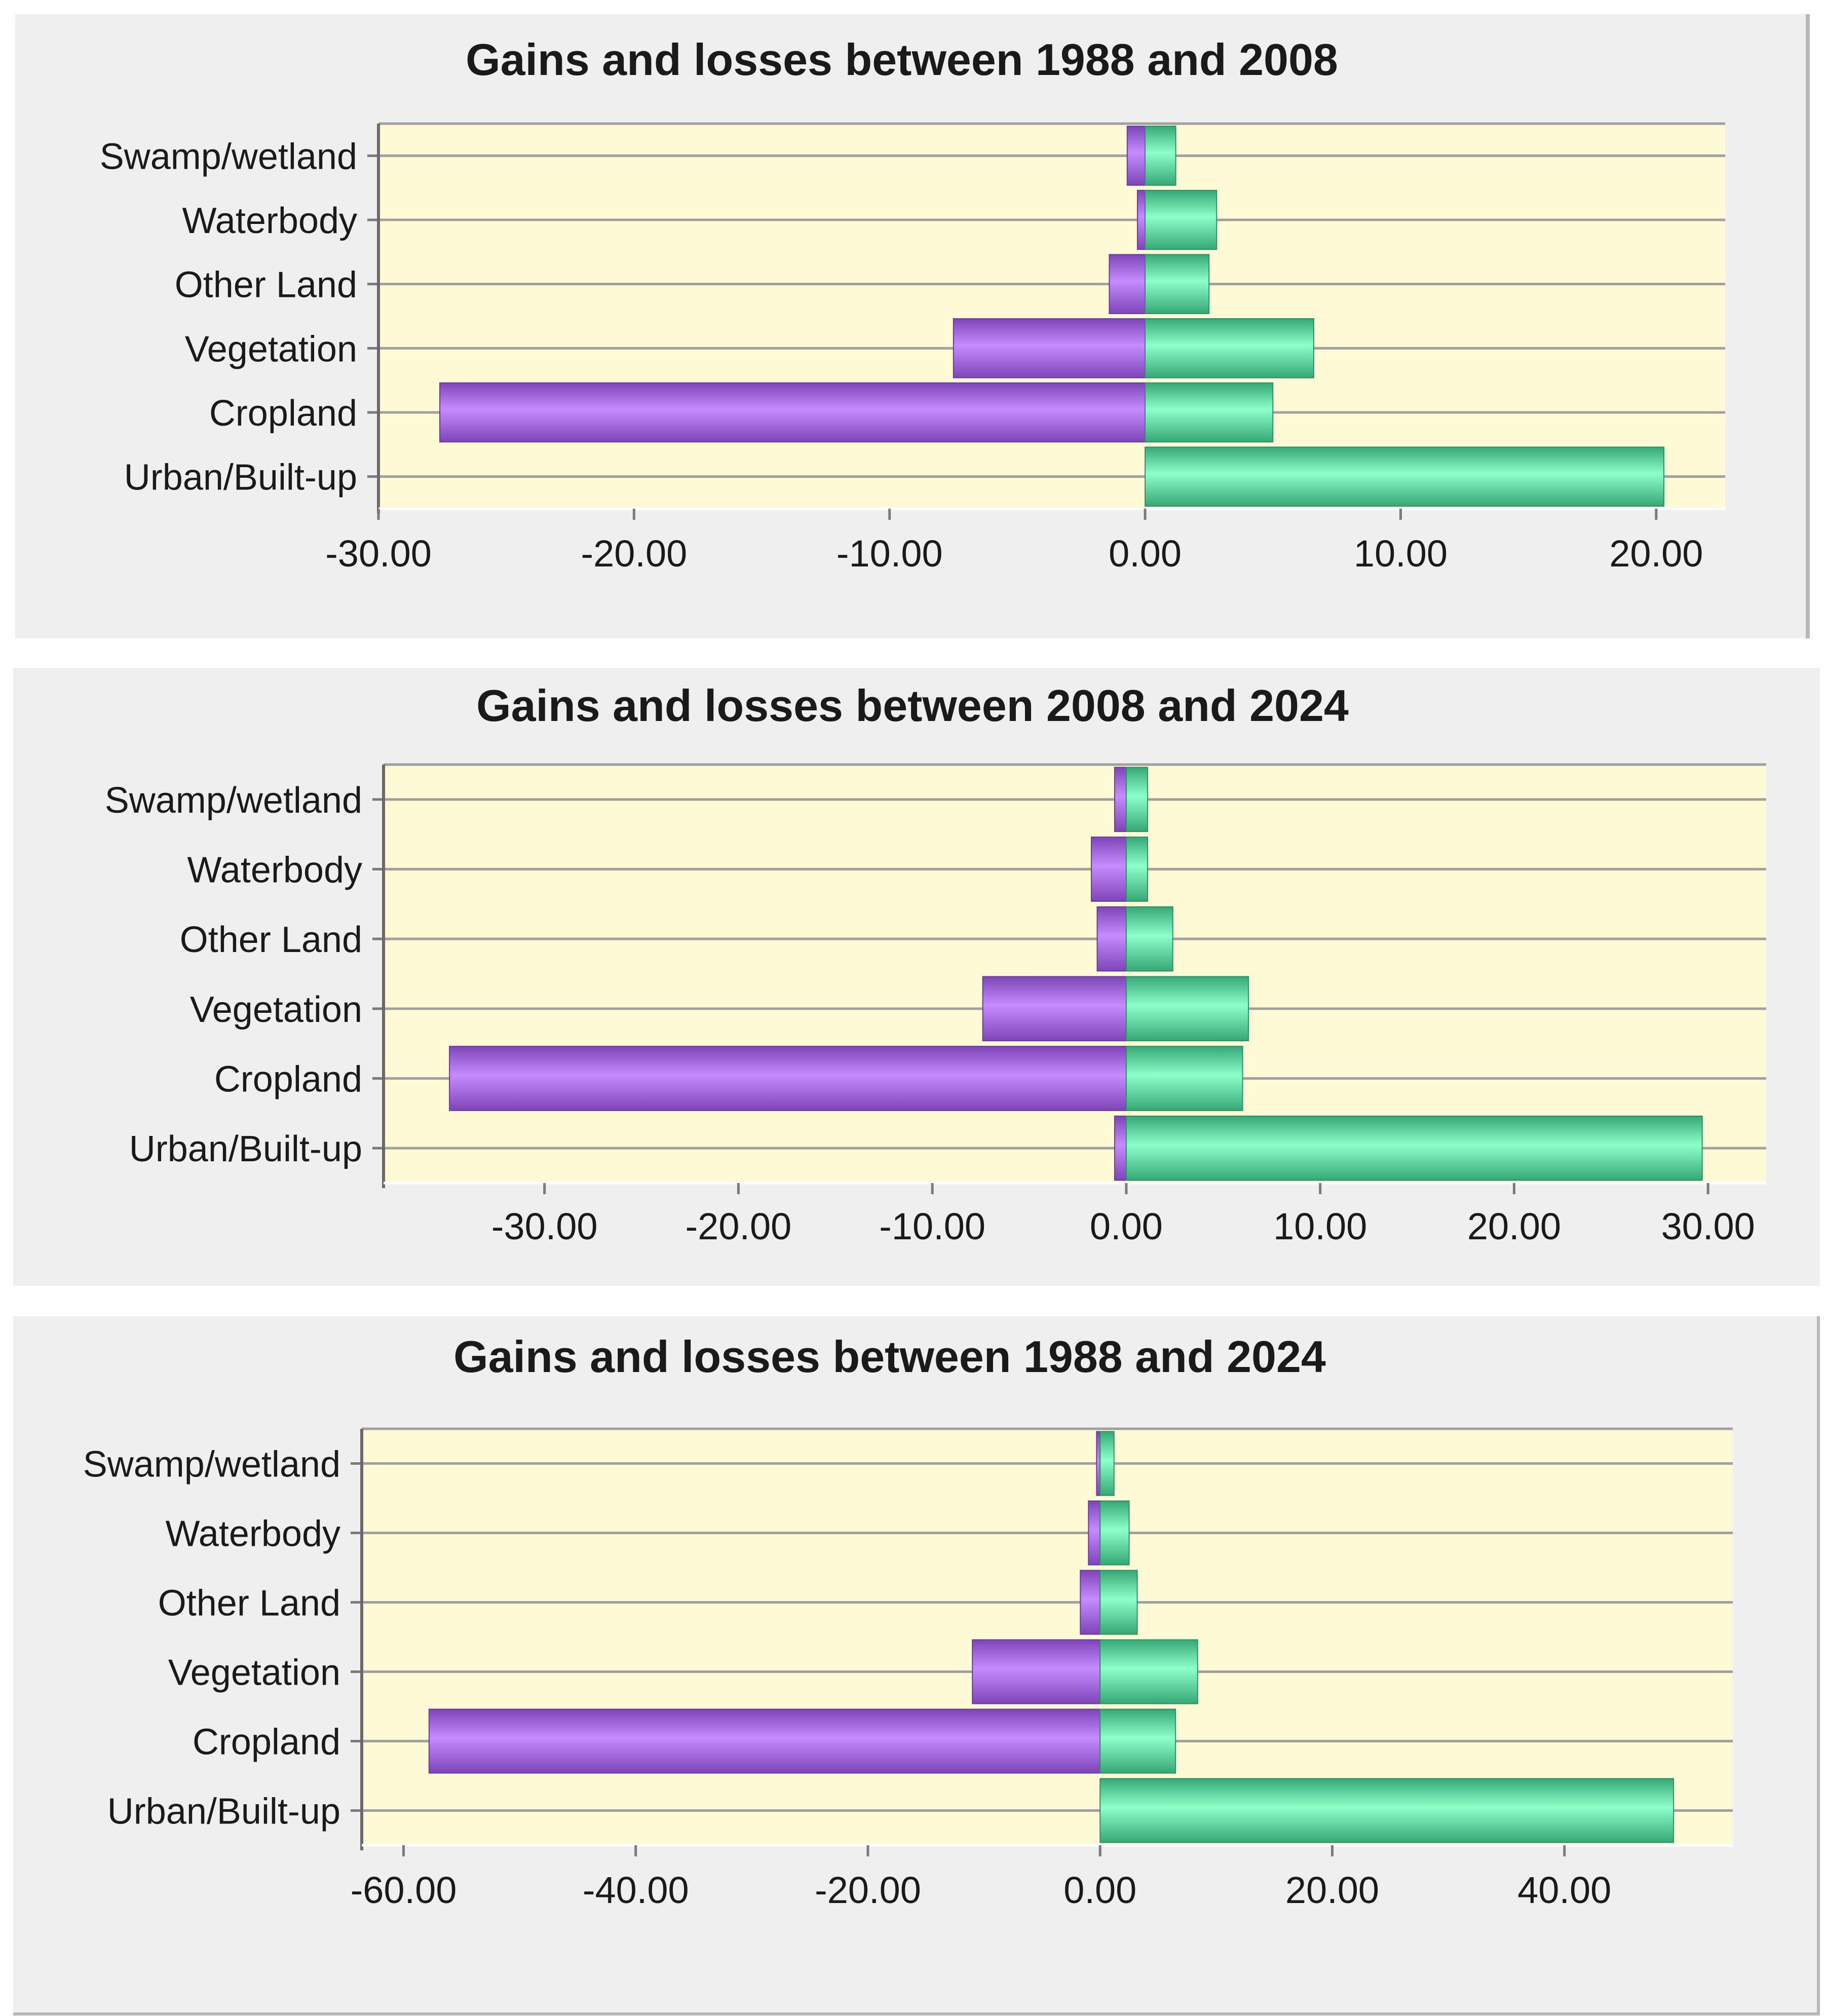 This screenshot has height=2016, width=1826. Describe the element at coordinates (889, 1357) in the screenshot. I see `chart-title: Gains and losses between 1988 and 2024` at that location.